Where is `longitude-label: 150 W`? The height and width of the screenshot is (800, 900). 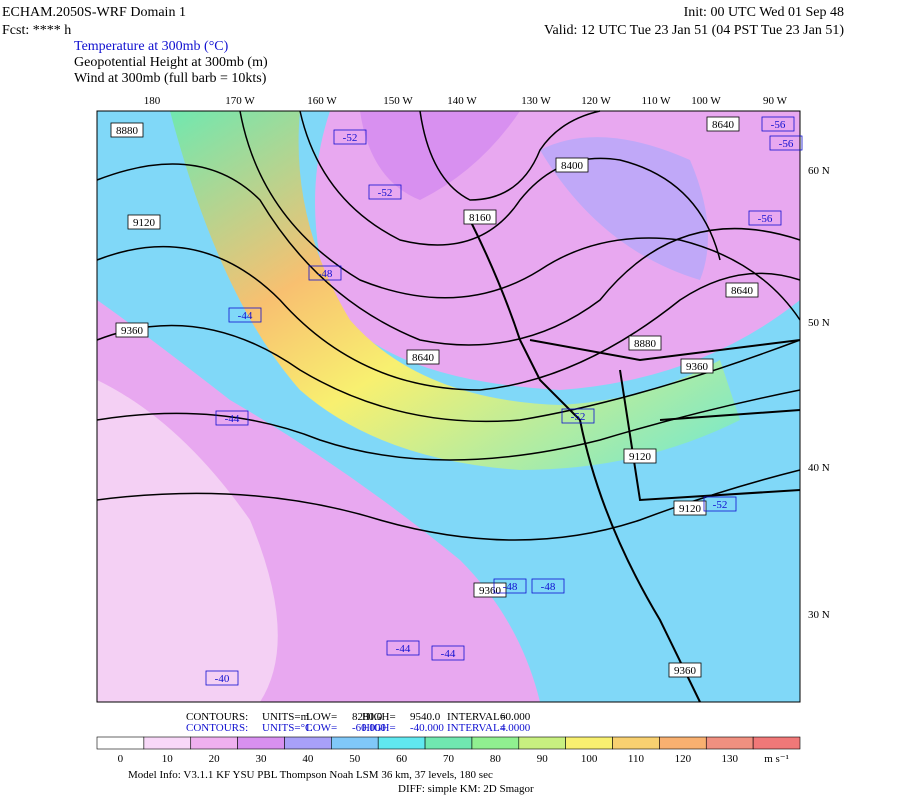 longitude-label: 150 W is located at coordinates (398, 101).